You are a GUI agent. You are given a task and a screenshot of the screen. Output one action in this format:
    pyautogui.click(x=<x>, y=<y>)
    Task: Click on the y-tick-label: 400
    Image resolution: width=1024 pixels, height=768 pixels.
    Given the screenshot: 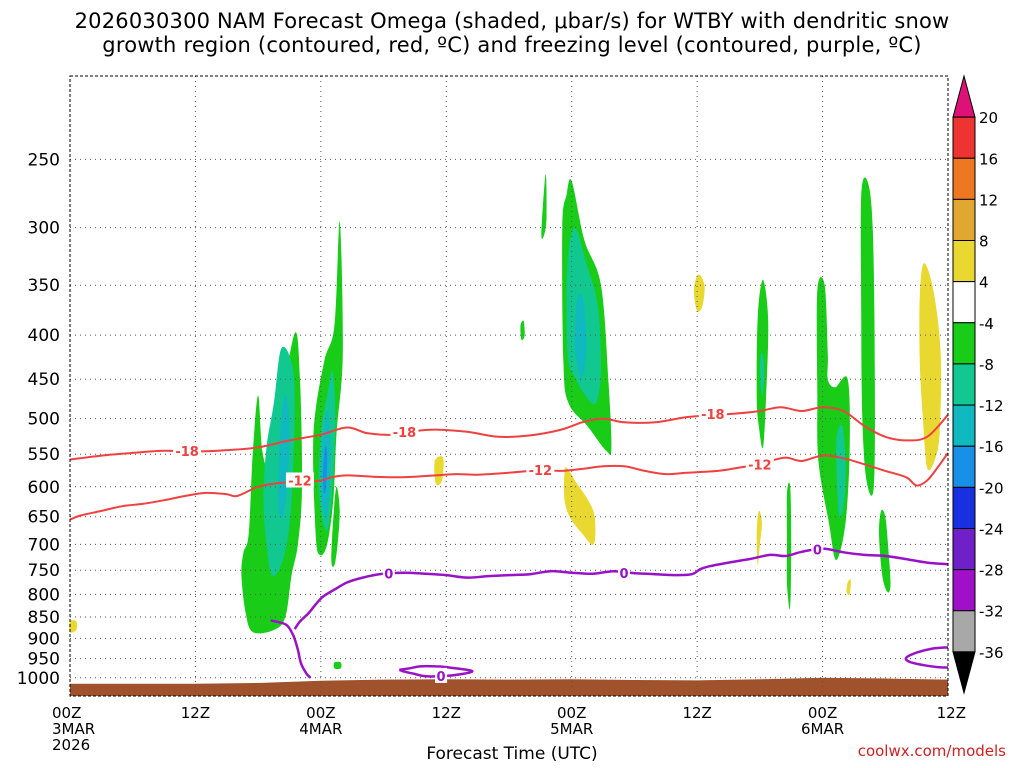 What is the action you would take?
    pyautogui.click(x=44, y=336)
    